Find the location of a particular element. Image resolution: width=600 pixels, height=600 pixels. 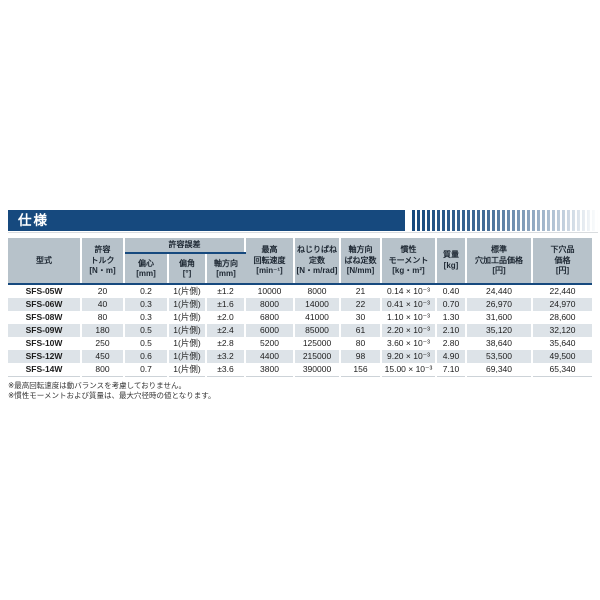

cell-pilot-bore-price: 28,600 is located at coordinates (562, 317).